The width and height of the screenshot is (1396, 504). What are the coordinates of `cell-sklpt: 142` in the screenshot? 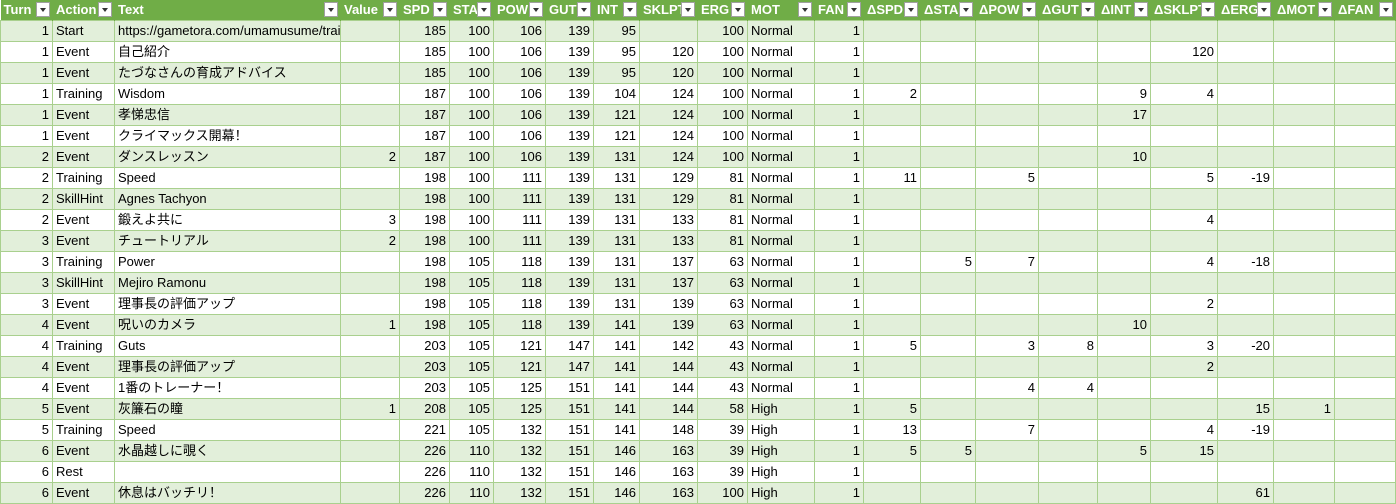 It's located at (668, 346).